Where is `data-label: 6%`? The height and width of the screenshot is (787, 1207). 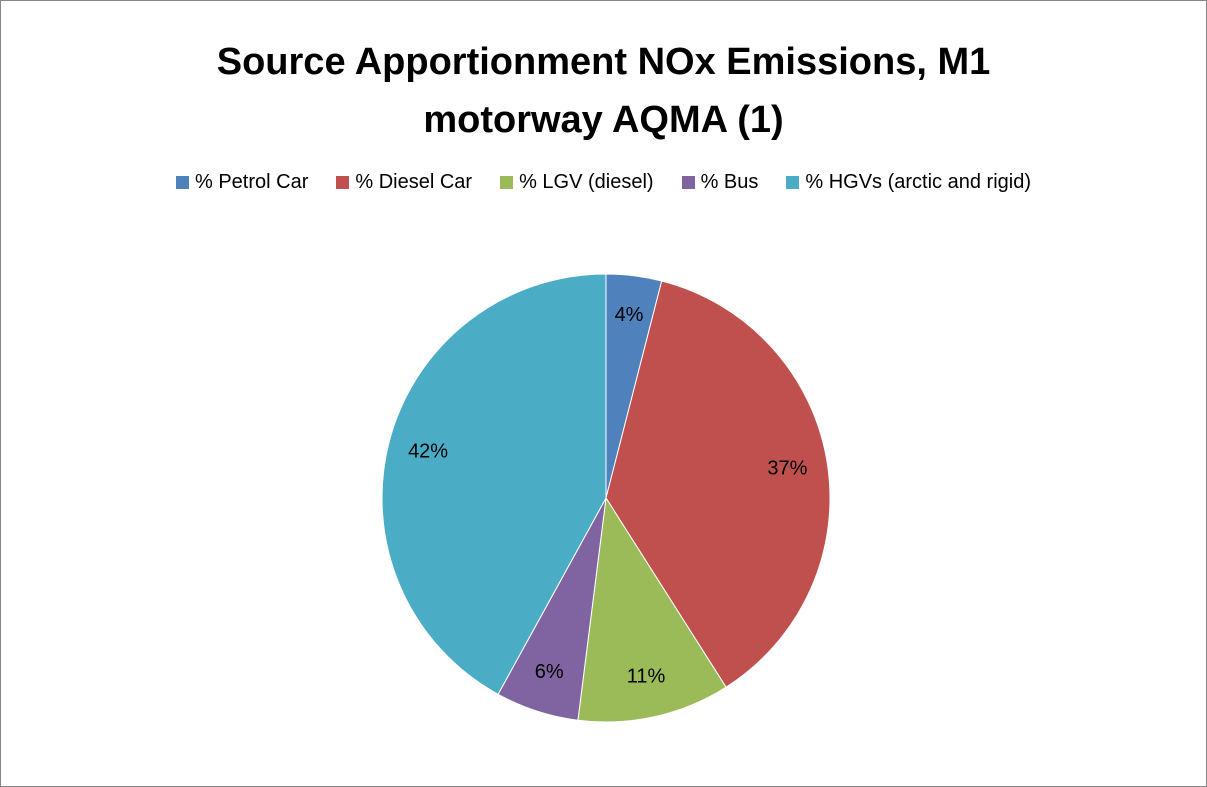 data-label: 6% is located at coordinates (549, 672).